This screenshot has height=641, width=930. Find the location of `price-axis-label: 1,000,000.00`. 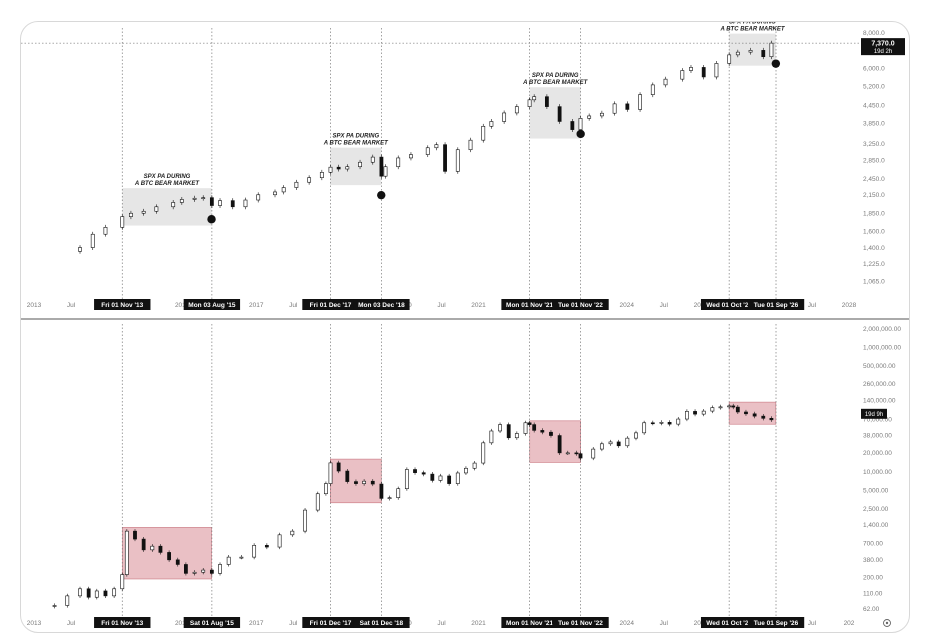

price-axis-label: 1,000,000.00 is located at coordinates (882, 347).